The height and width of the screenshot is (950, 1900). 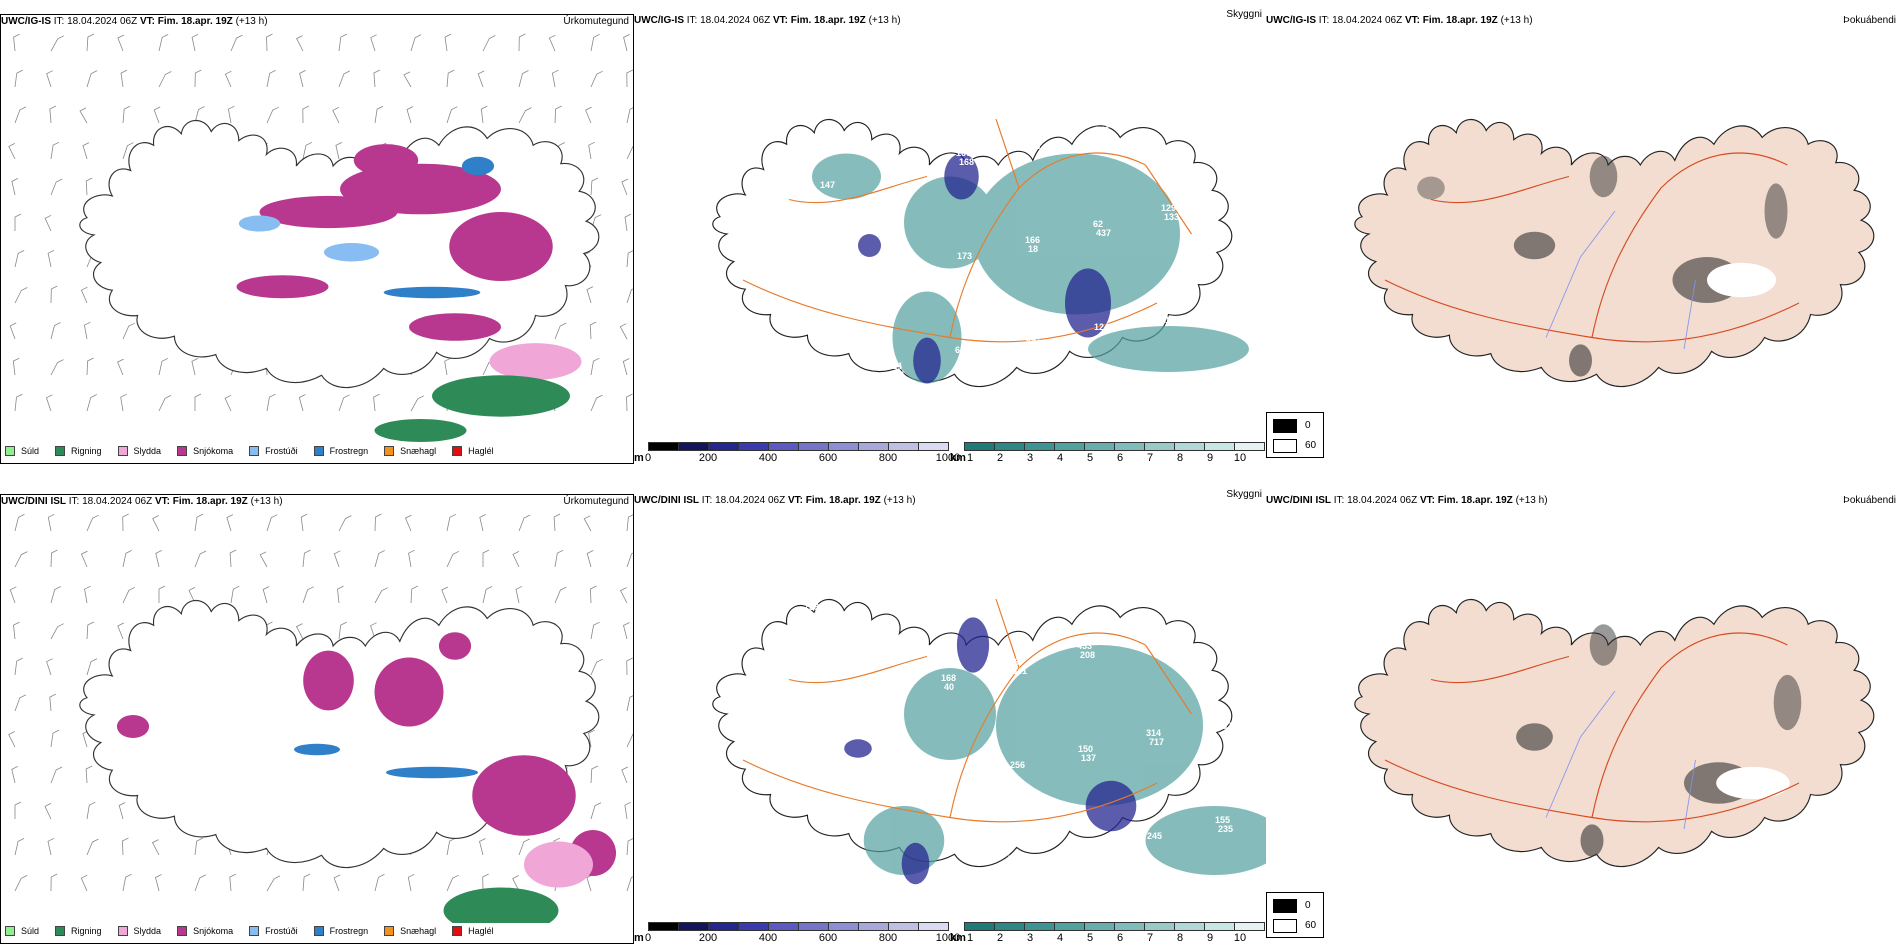 I want to click on model-name: UWC/DINI ISL, so click(x=33, y=501).